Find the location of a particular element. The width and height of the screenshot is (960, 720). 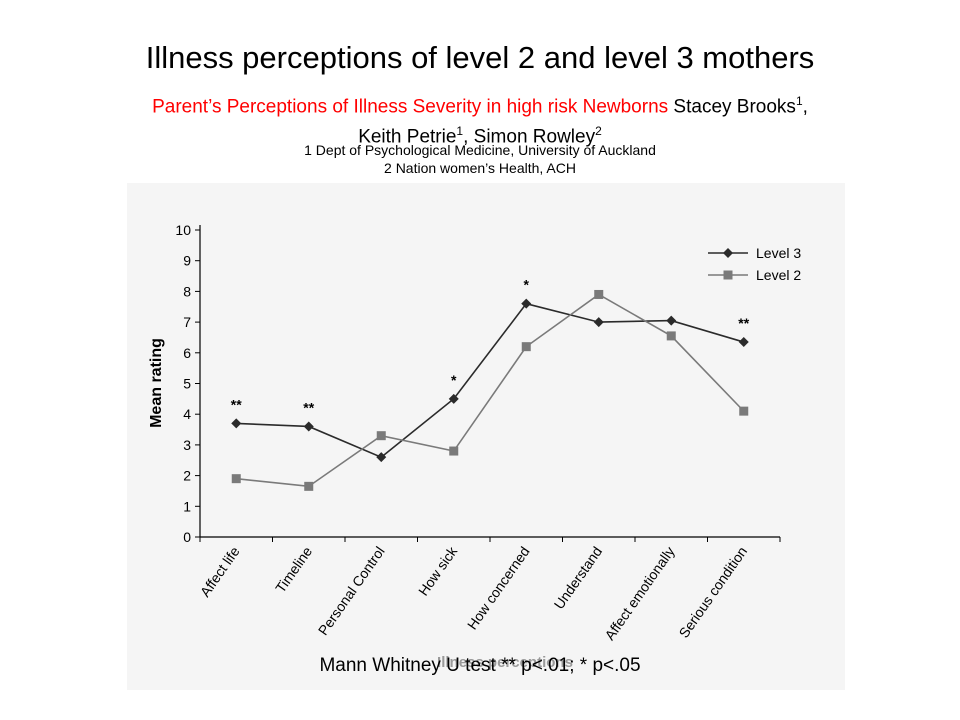

author-stacey-brooks: Stacey Brooks is located at coordinates (732, 107).